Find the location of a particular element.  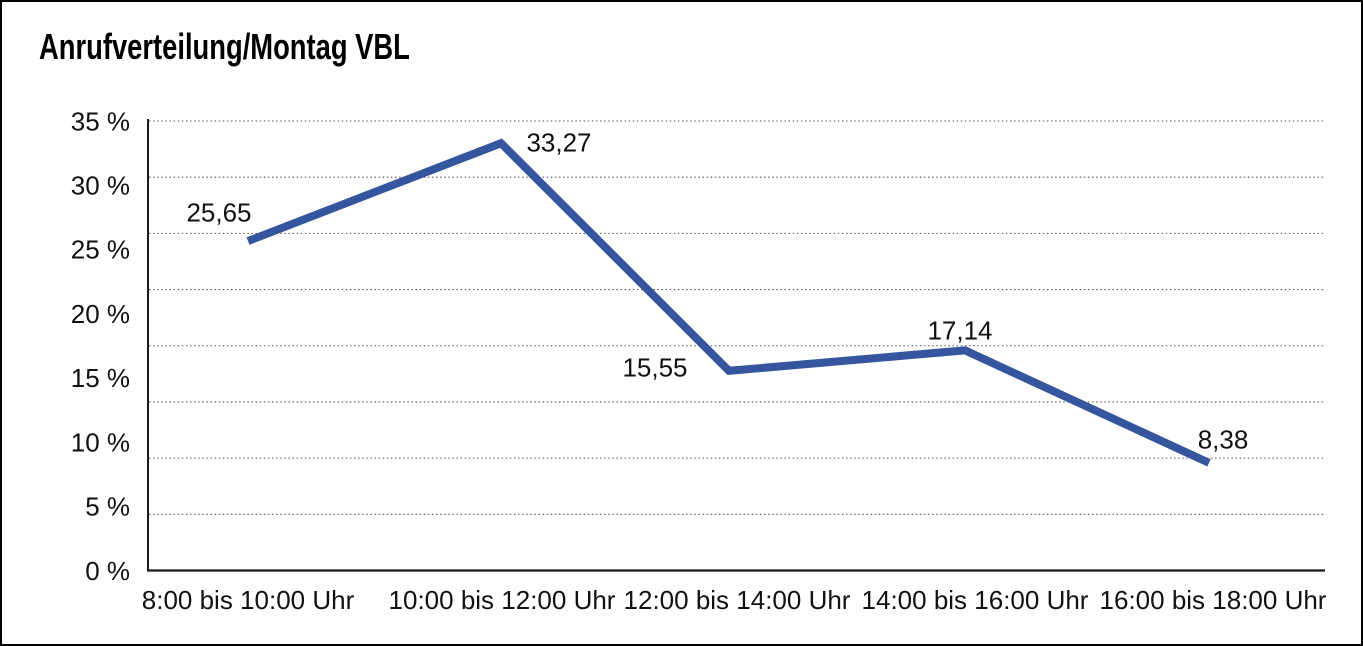

value-label: 15,55 is located at coordinates (654, 367).